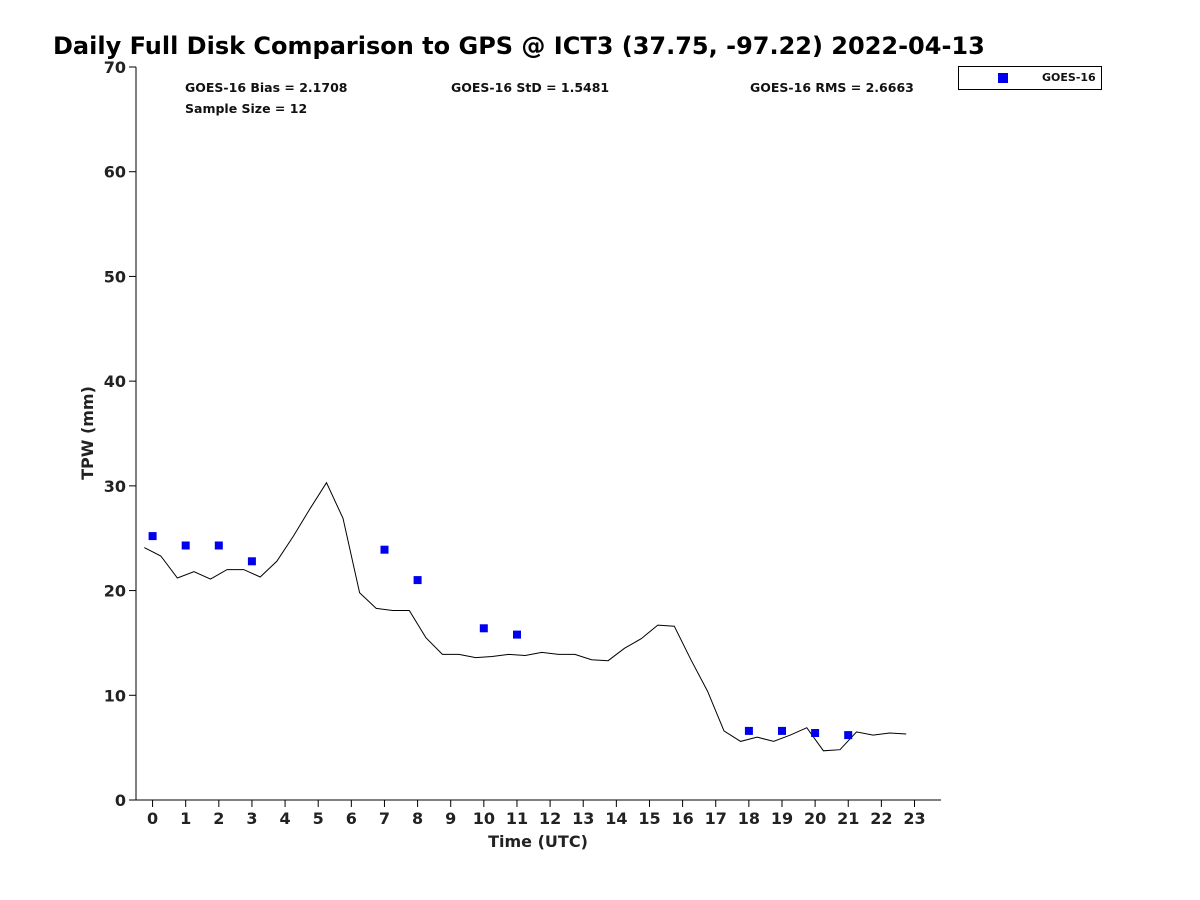  I want to click on y-tick-label: 50, so click(115, 276).